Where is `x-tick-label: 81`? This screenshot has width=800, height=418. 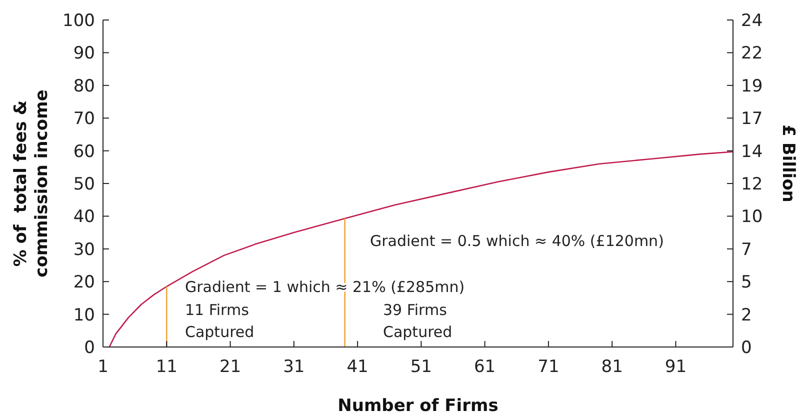 x-tick-label: 81 is located at coordinates (612, 367).